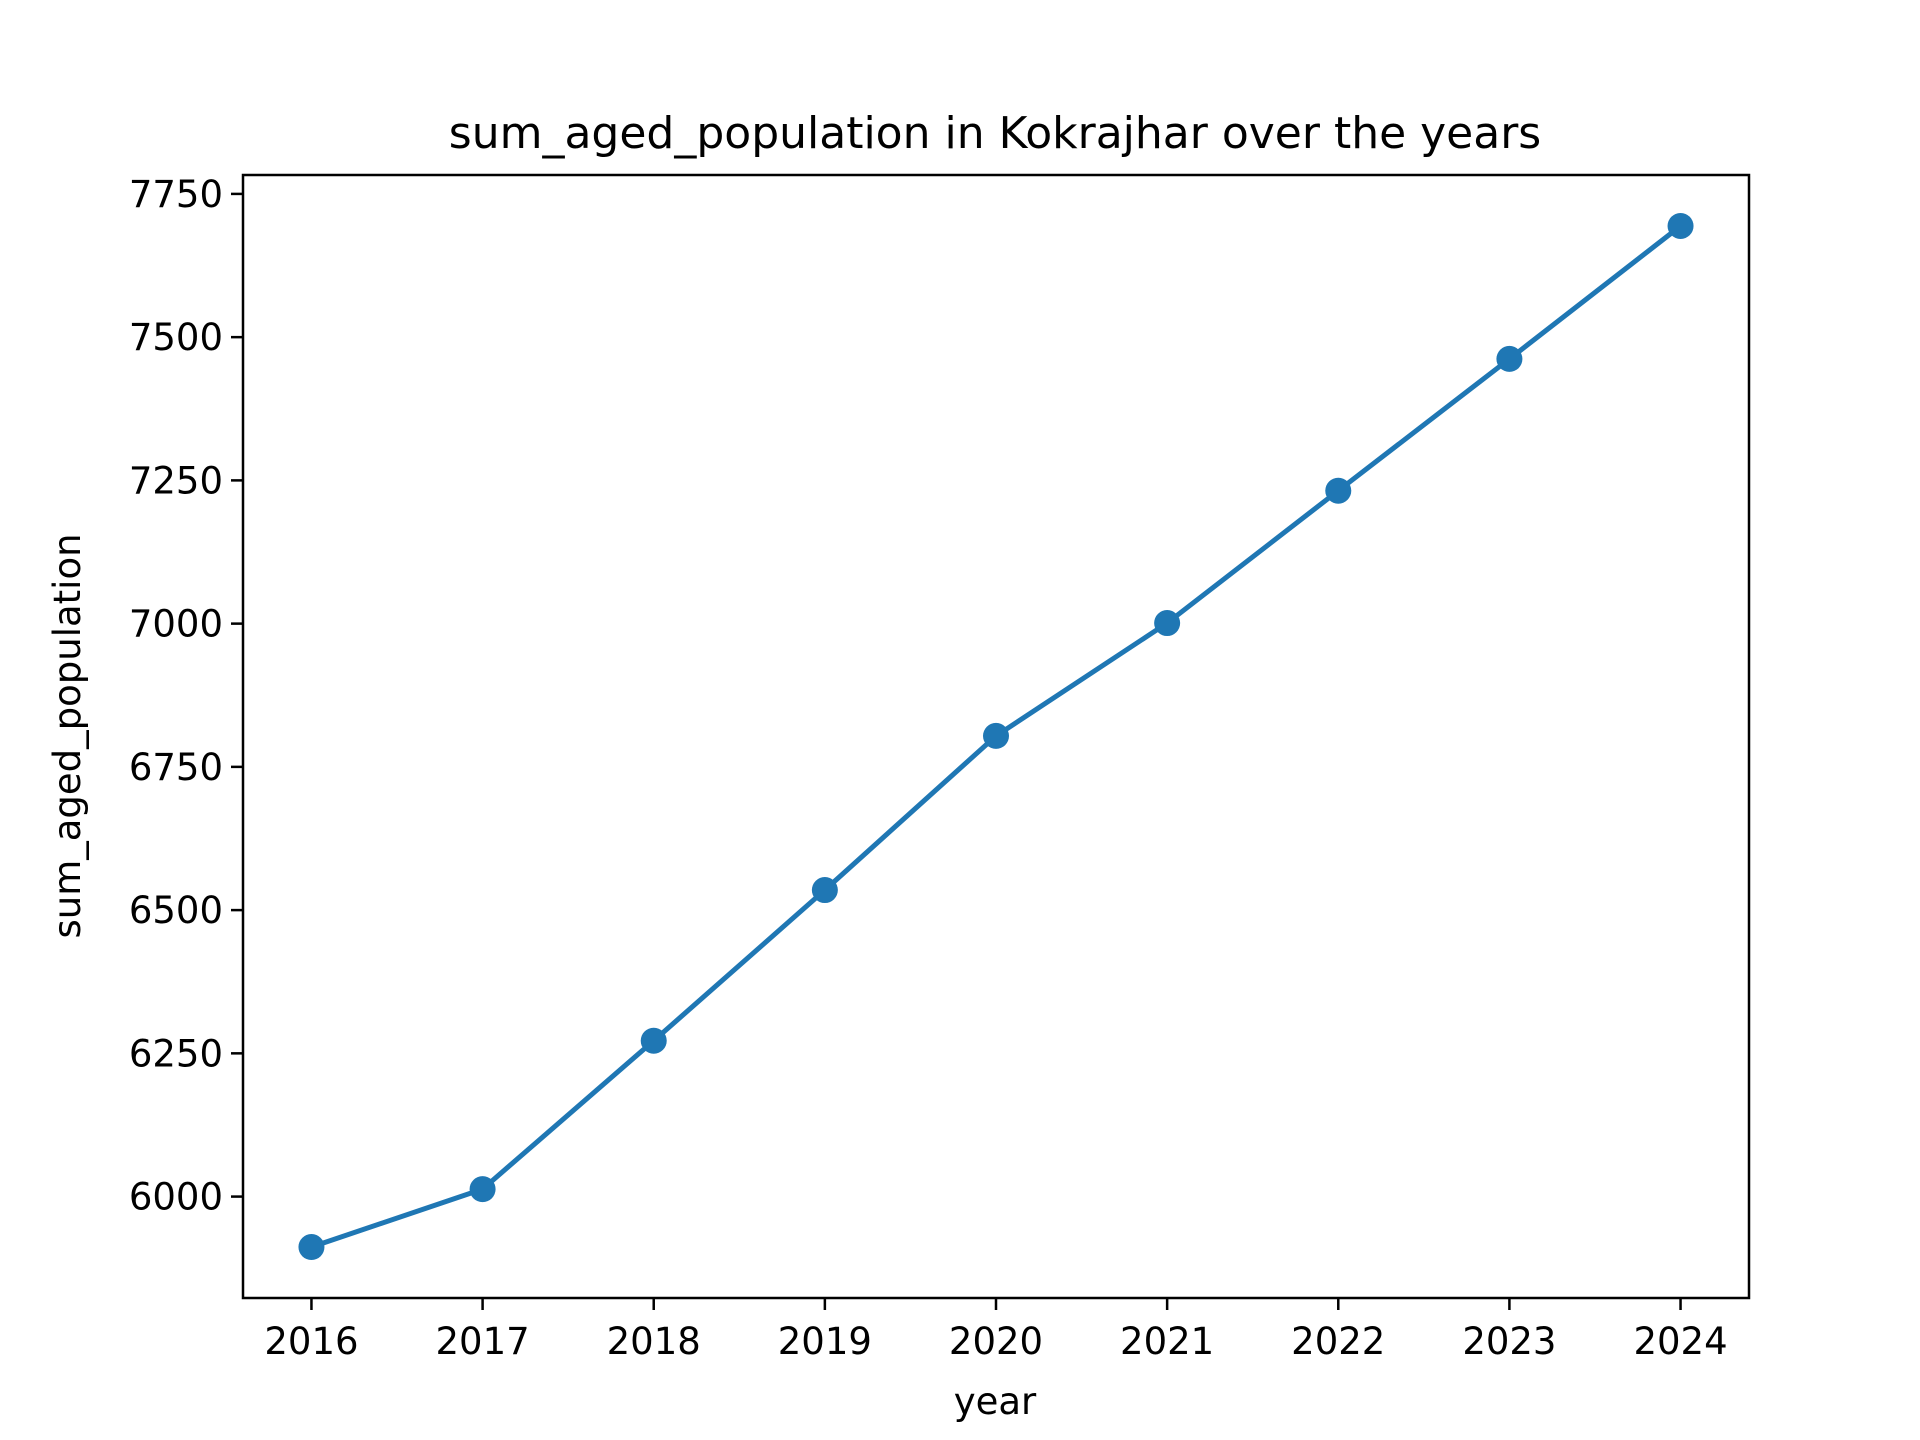  I want to click on data-point-2020, so click(996, 735).